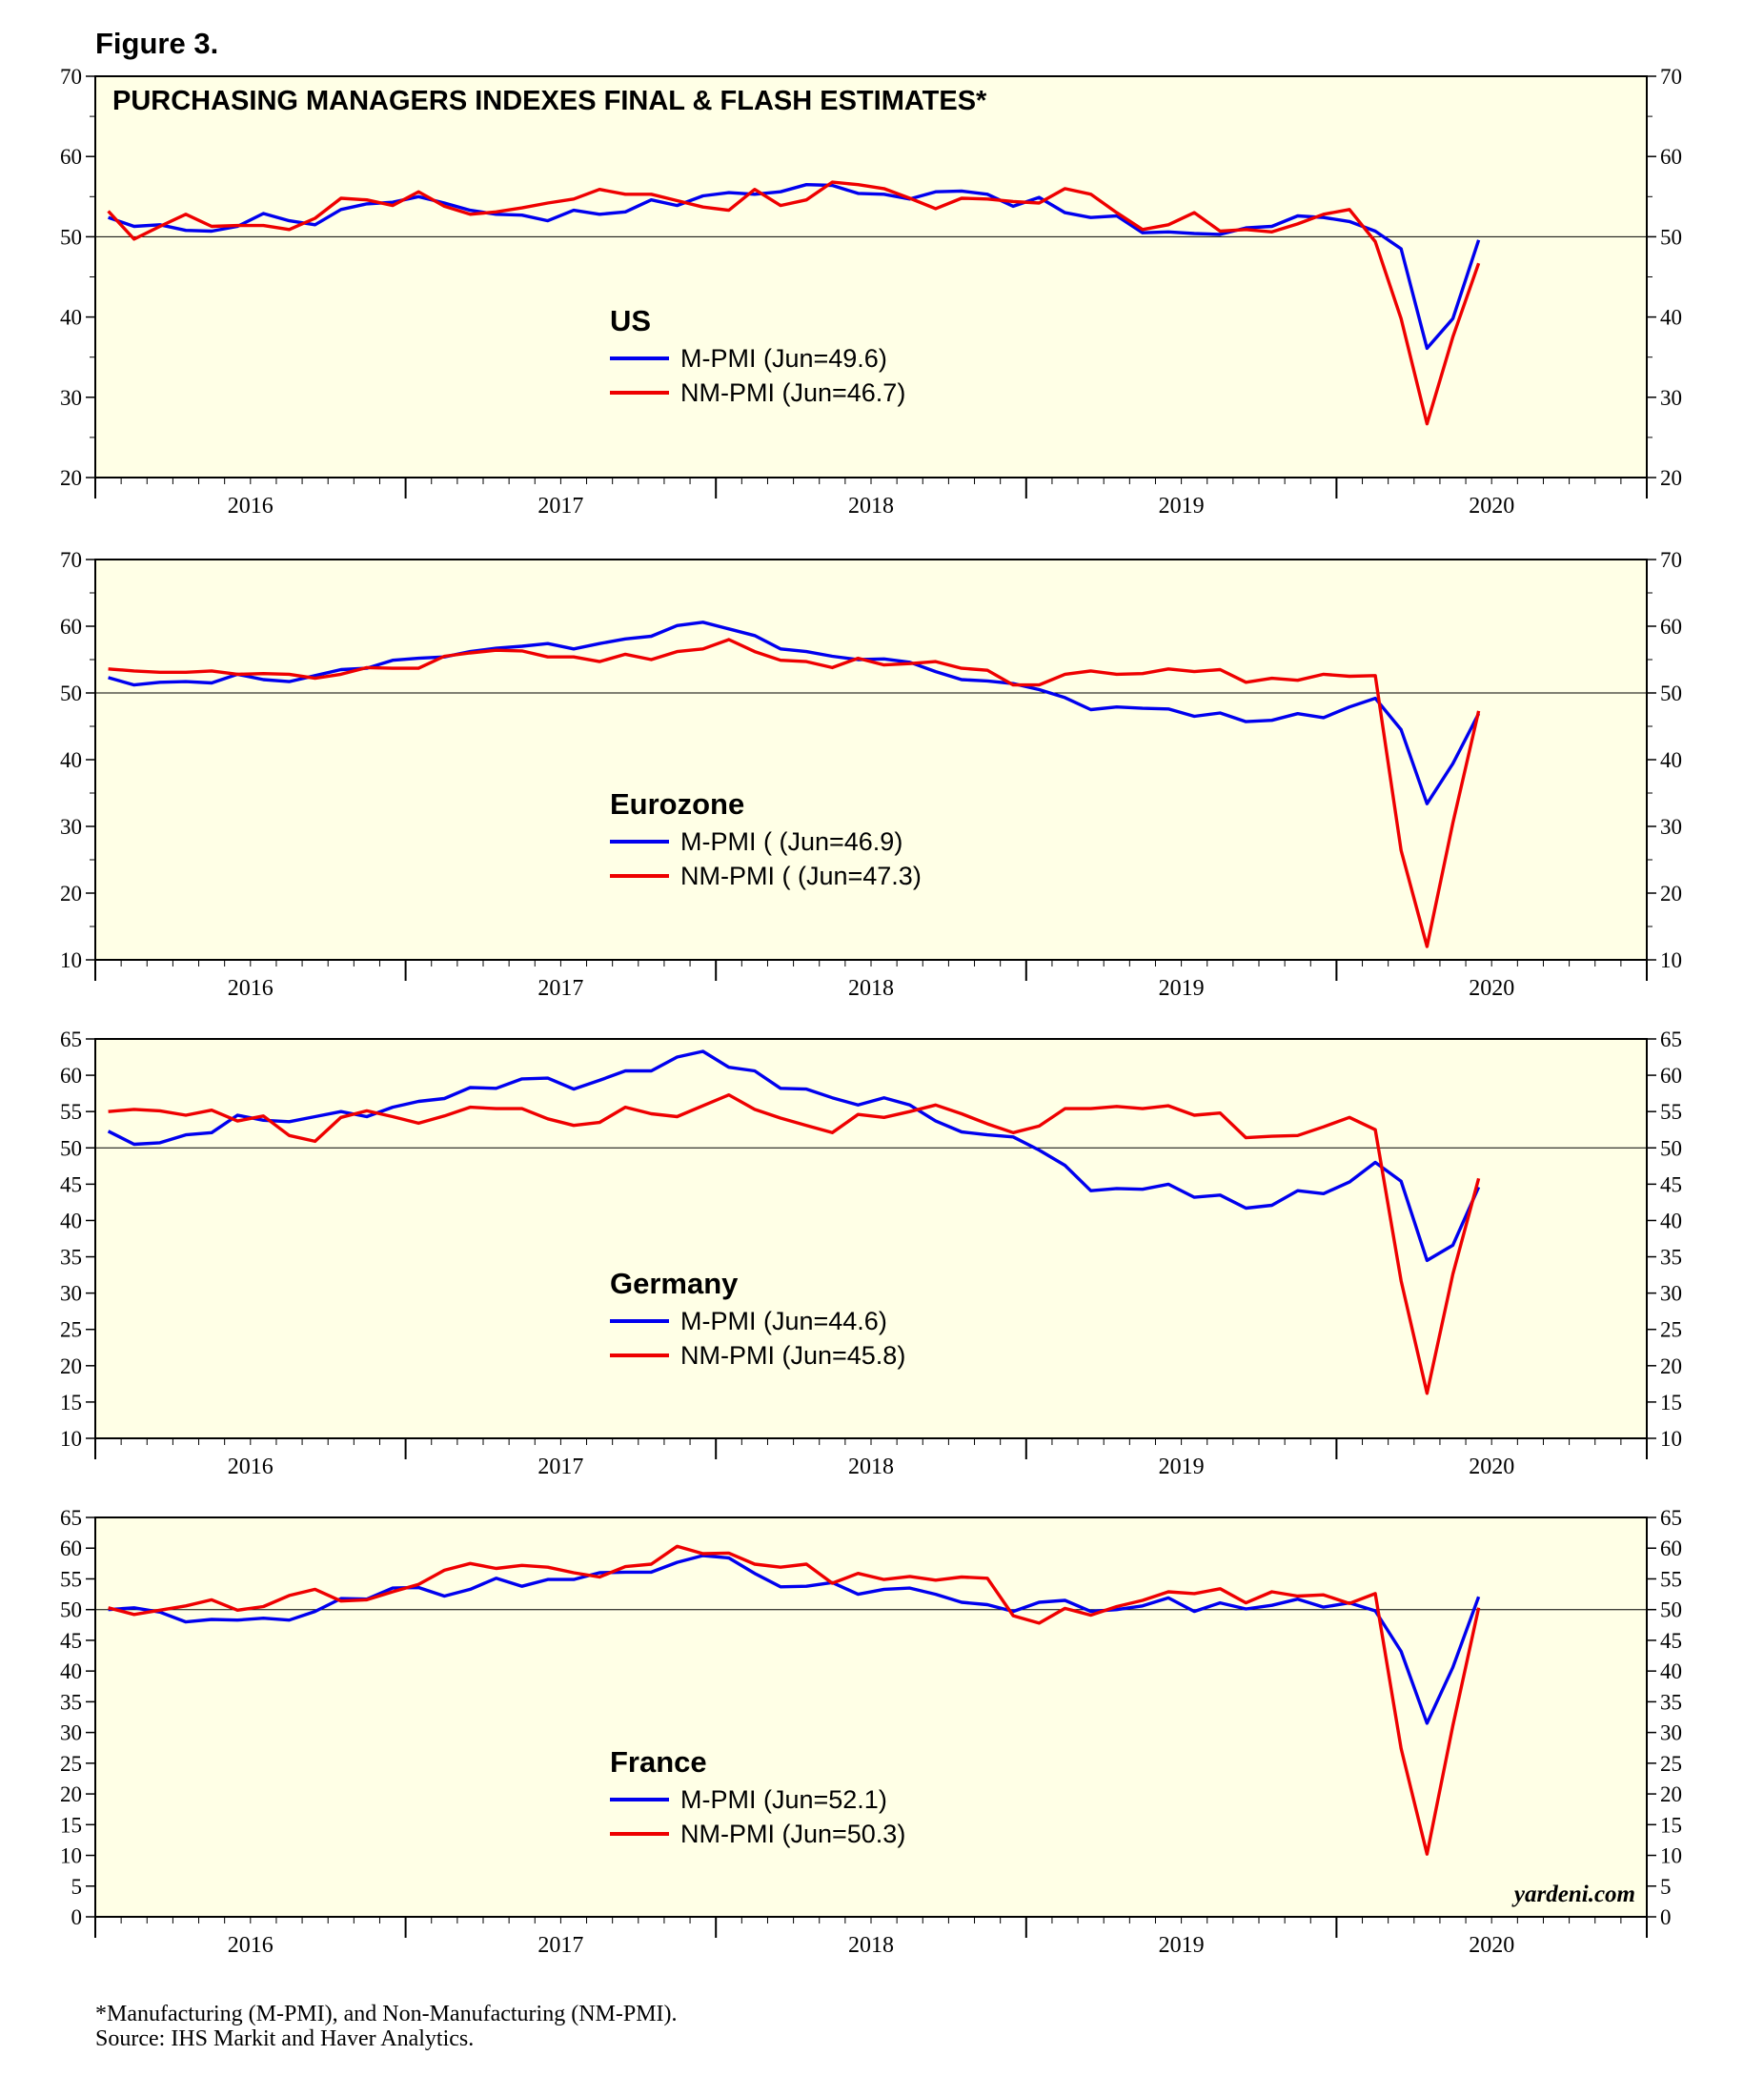  I want to click on m-pmi-line-germany, so click(794, 1156).